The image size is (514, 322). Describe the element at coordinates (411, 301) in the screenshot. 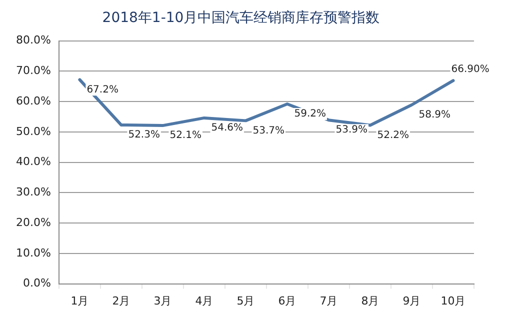

I see `x-tick-label: 9月` at that location.